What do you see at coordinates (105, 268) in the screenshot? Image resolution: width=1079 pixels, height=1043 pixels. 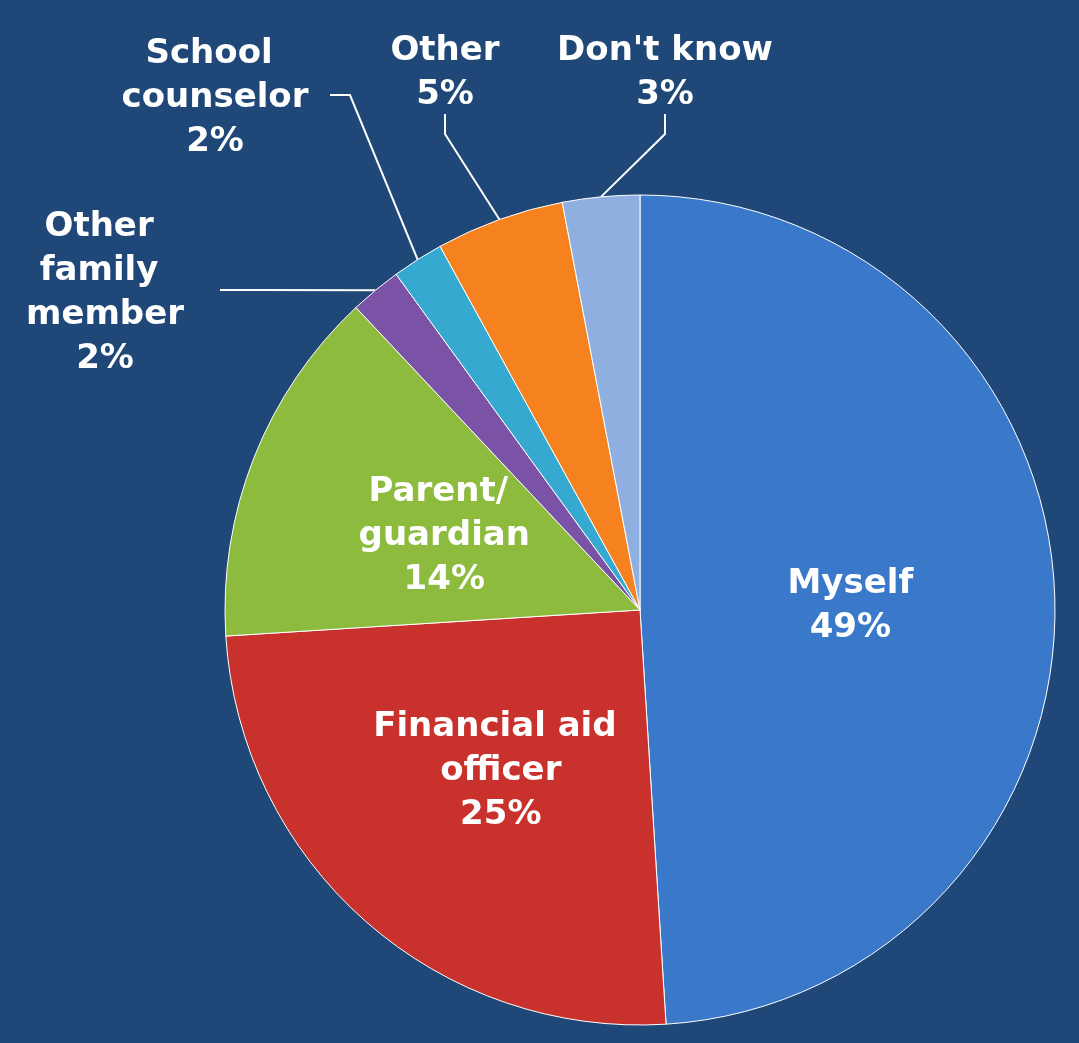 I see `slice-label: Other family member` at bounding box center [105, 268].